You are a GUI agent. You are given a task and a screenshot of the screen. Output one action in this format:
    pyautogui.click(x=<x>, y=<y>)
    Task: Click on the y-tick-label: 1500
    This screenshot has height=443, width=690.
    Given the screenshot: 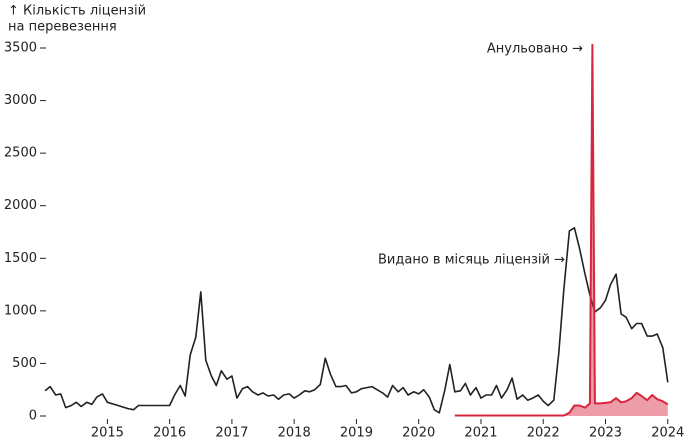 What is the action you would take?
    pyautogui.click(x=20, y=258)
    